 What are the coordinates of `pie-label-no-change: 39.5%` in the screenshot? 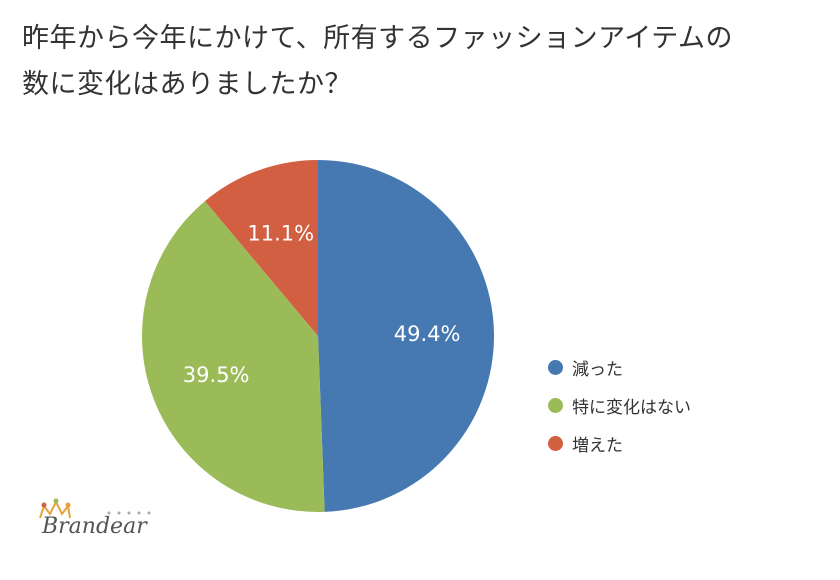 It's located at (216, 375).